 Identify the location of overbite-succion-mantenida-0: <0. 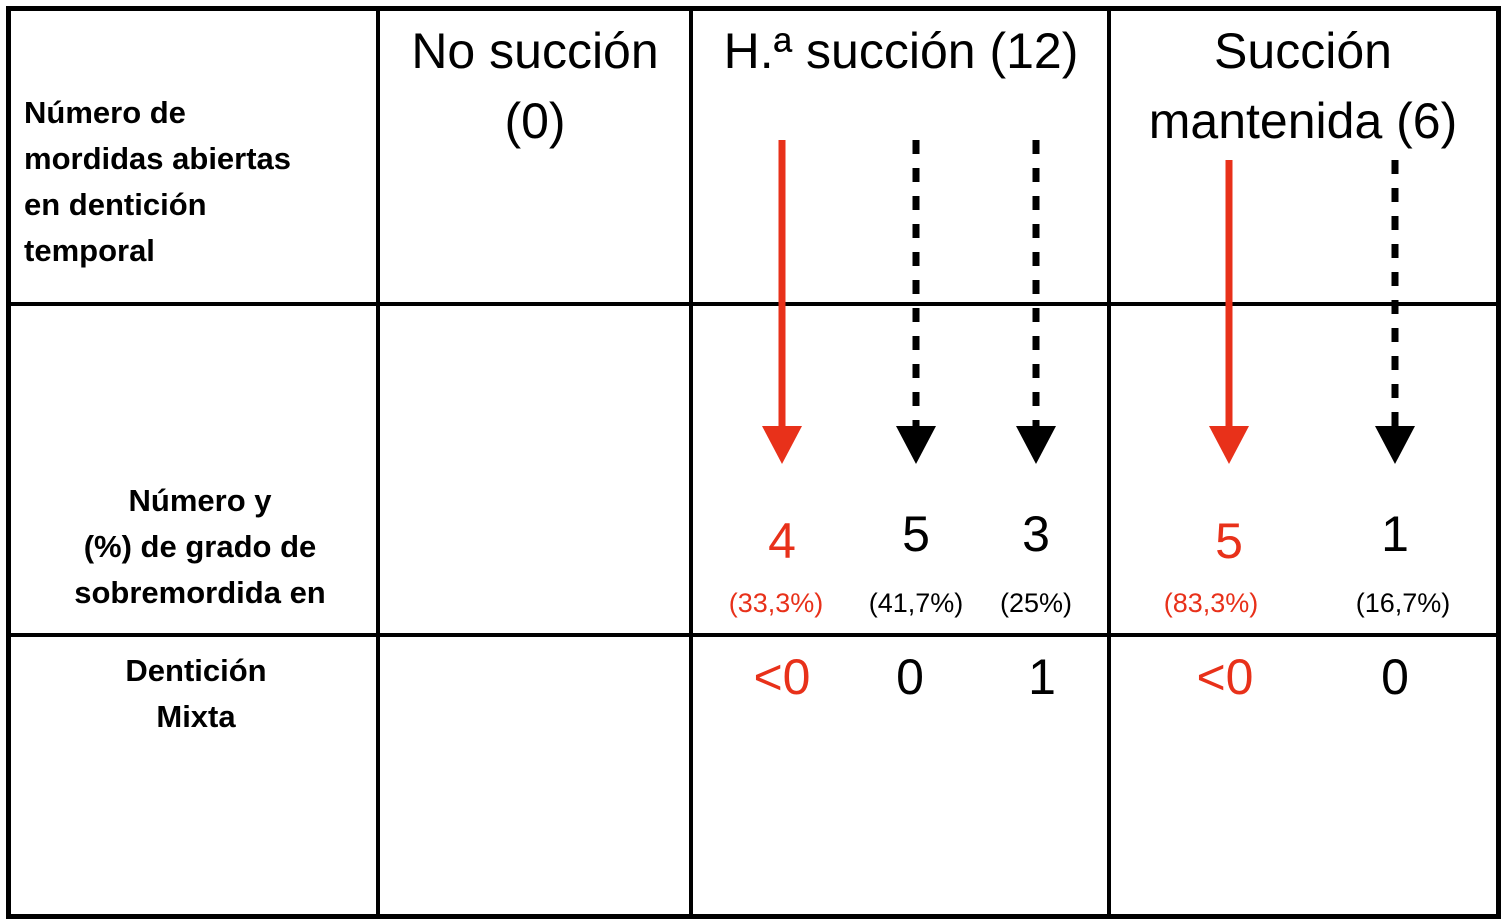
(1225, 677).